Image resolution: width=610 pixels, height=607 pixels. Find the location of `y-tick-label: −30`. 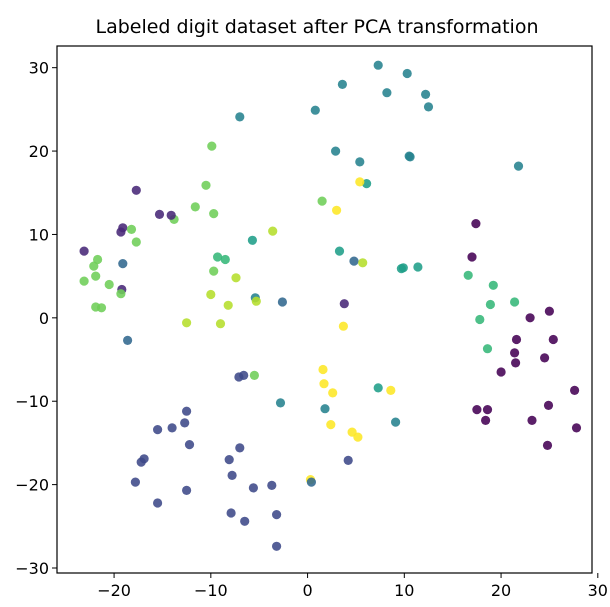

y-tick-label: −30 is located at coordinates (32, 568).